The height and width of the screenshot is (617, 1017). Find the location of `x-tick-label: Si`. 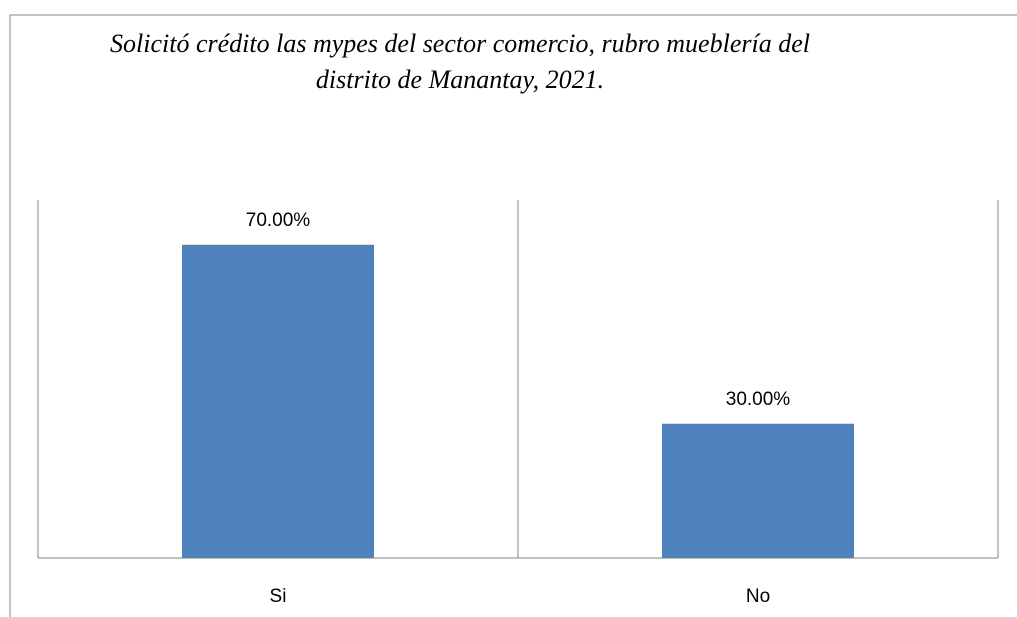

x-tick-label: Si is located at coordinates (278, 596).